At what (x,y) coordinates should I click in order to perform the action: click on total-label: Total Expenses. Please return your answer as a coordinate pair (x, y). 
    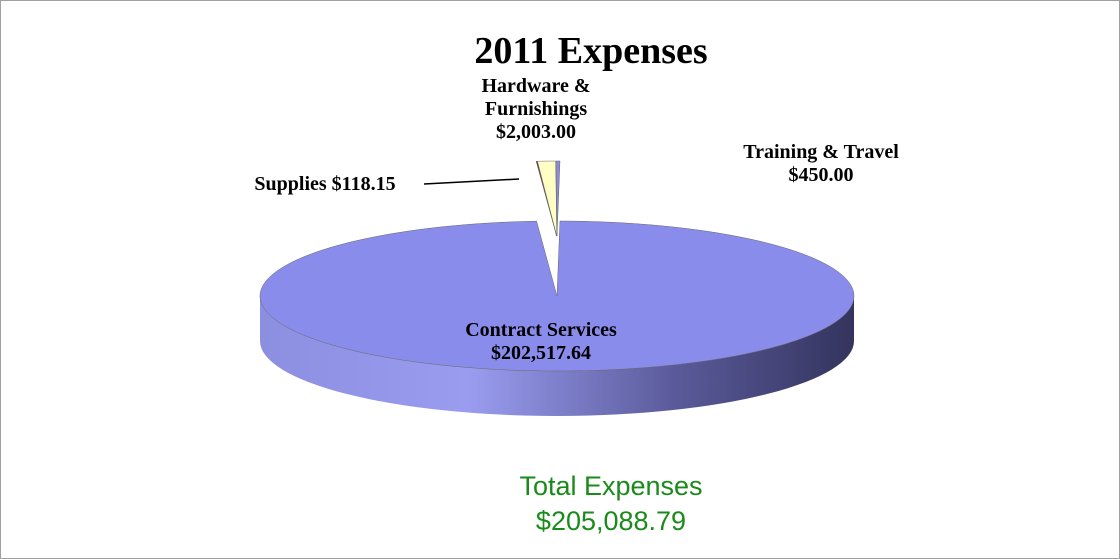
    Looking at the image, I should click on (611, 486).